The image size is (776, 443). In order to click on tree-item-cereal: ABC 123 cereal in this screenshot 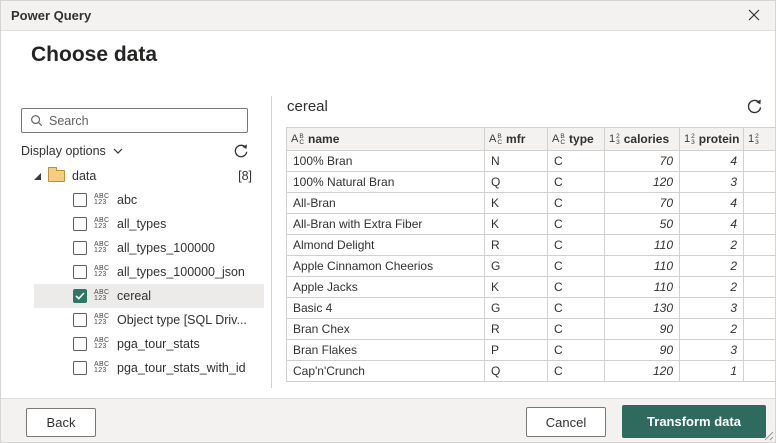, I will do `click(149, 296)`.